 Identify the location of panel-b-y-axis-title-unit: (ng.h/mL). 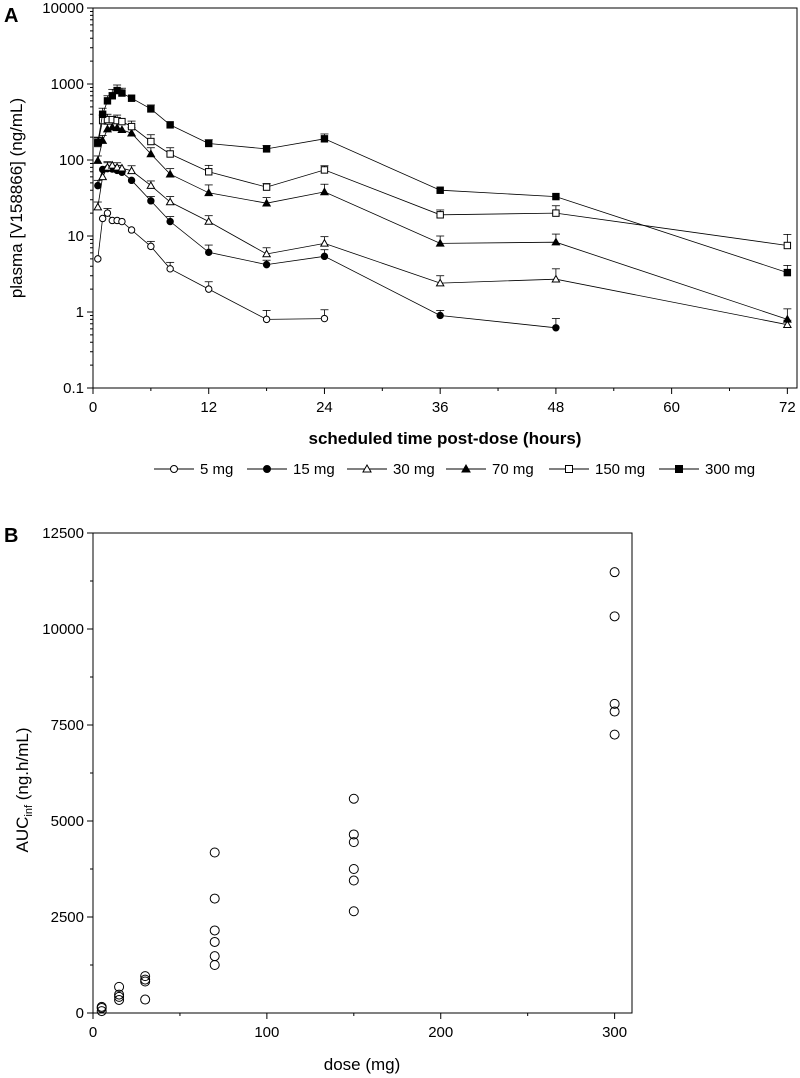
(22, 765).